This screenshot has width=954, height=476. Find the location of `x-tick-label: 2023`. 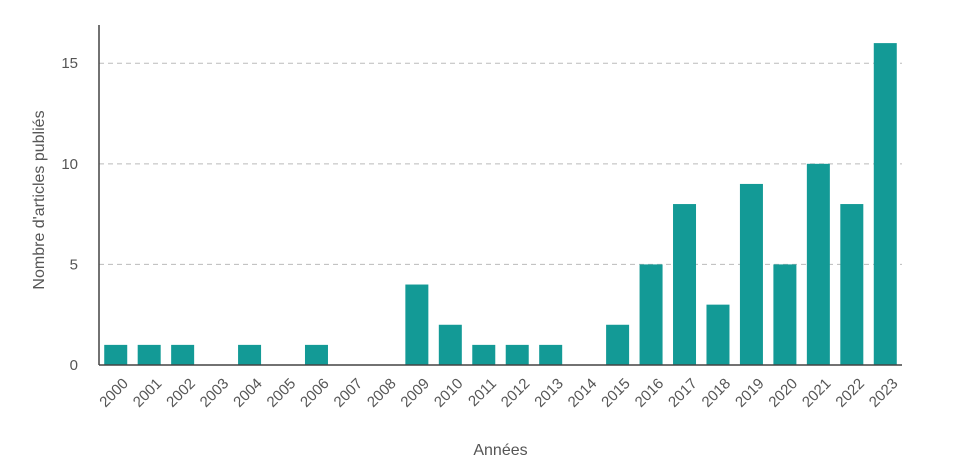

x-tick-label: 2023 is located at coordinates (884, 393).